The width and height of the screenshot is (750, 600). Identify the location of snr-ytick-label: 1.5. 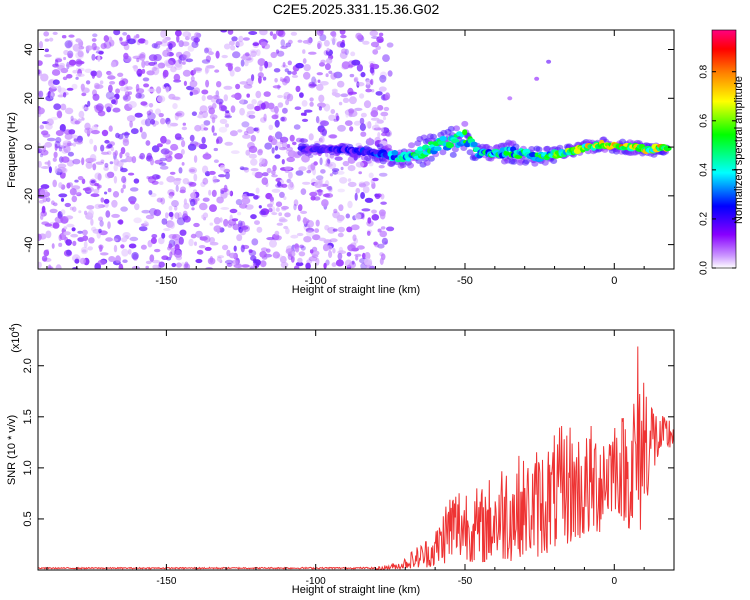
(28, 416).